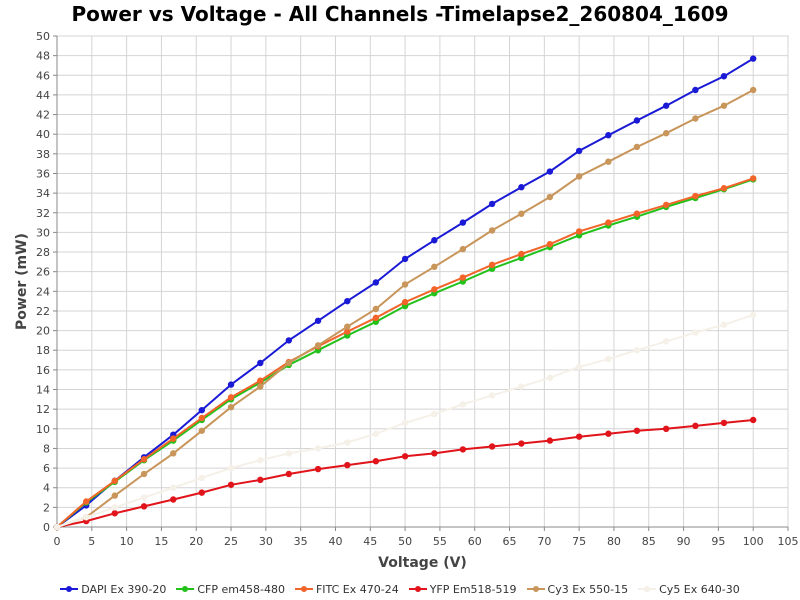 The width and height of the screenshot is (800, 600). Describe the element at coordinates (91, 541) in the screenshot. I see `x-tick-label: 5` at that location.